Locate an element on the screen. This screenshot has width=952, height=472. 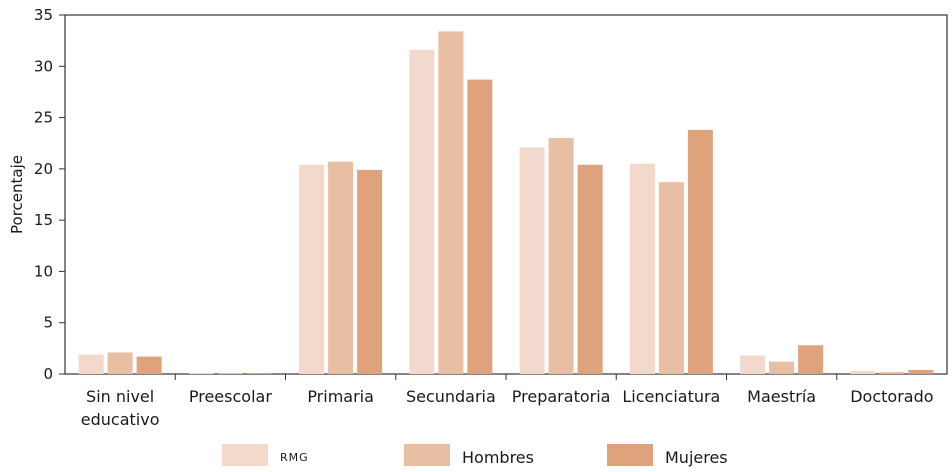
x-category-label: Primaria is located at coordinates (340, 396).